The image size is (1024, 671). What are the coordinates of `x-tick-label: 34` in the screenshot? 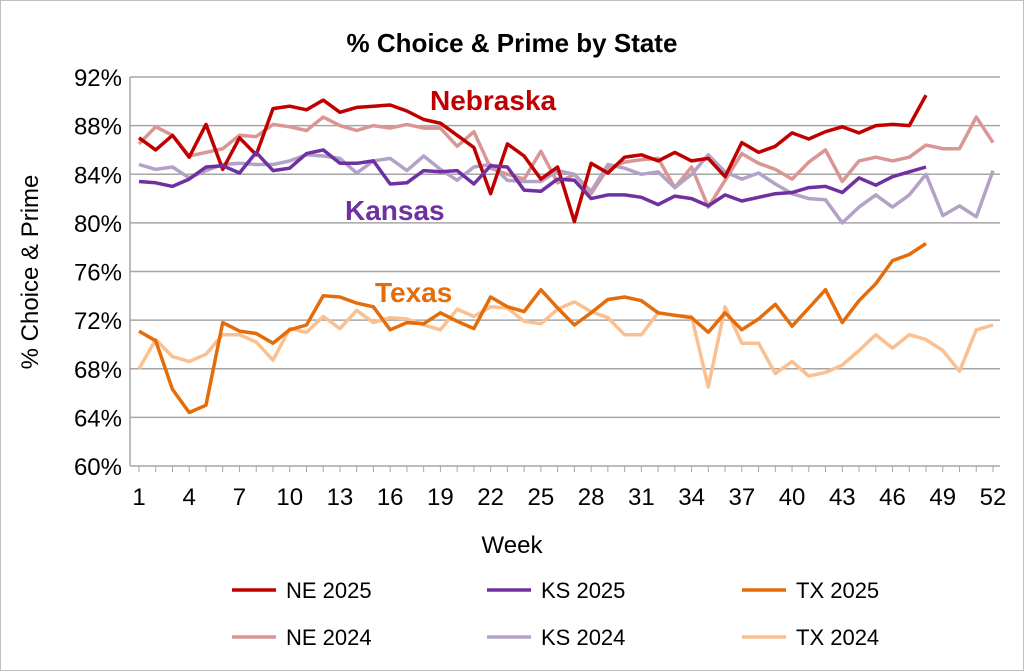 It's located at (691, 497).